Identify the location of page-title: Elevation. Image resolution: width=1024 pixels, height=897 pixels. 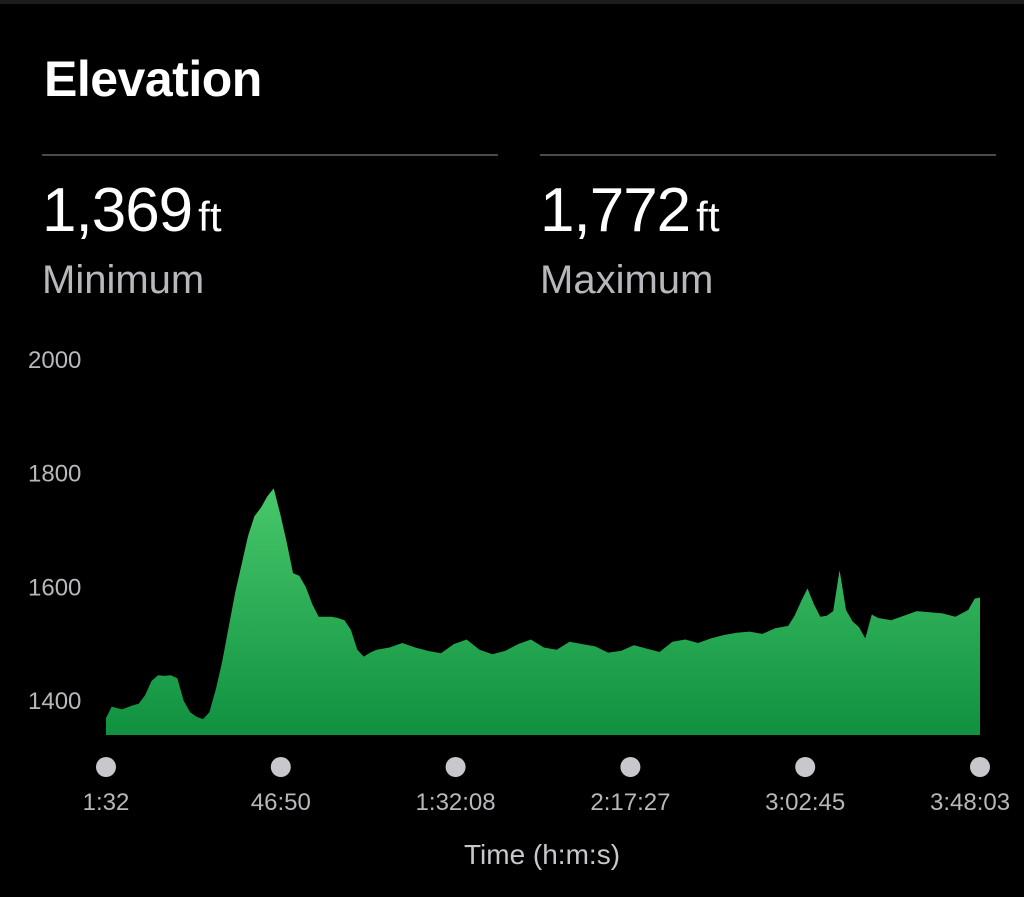
(153, 79).